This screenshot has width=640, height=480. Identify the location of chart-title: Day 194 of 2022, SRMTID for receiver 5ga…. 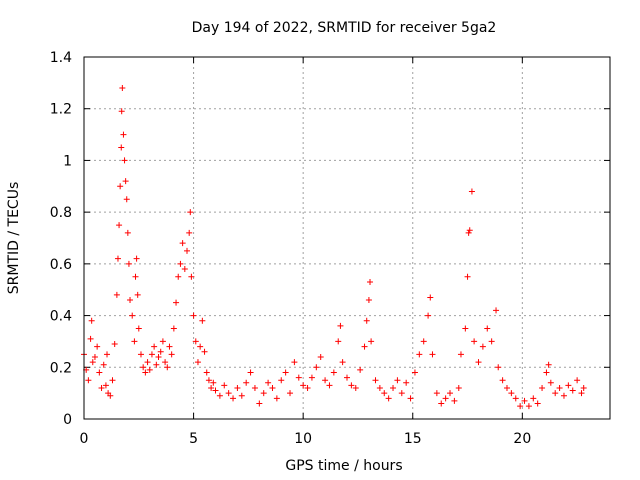
(344, 28).